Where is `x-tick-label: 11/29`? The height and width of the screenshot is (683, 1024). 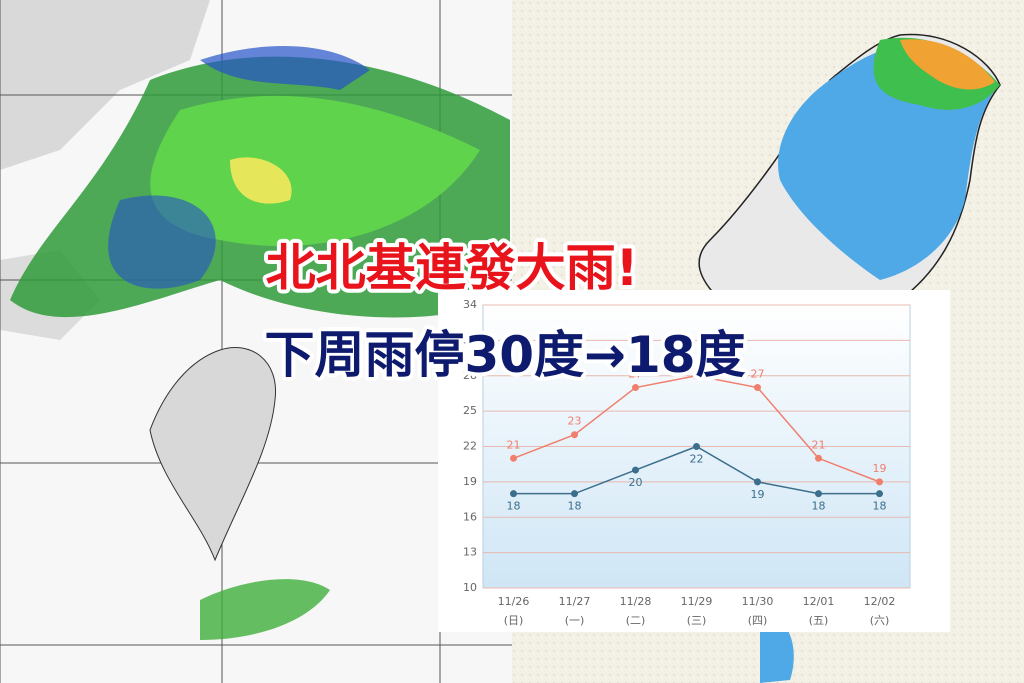 x-tick-label: 11/29 is located at coordinates (697, 601).